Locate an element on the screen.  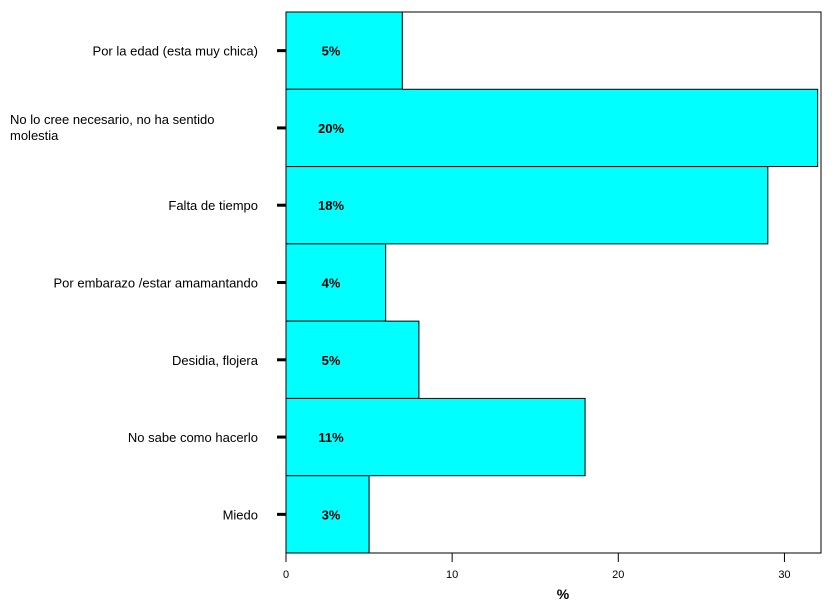
x-axis: 0 10 20 30 is located at coordinates (537, 567).